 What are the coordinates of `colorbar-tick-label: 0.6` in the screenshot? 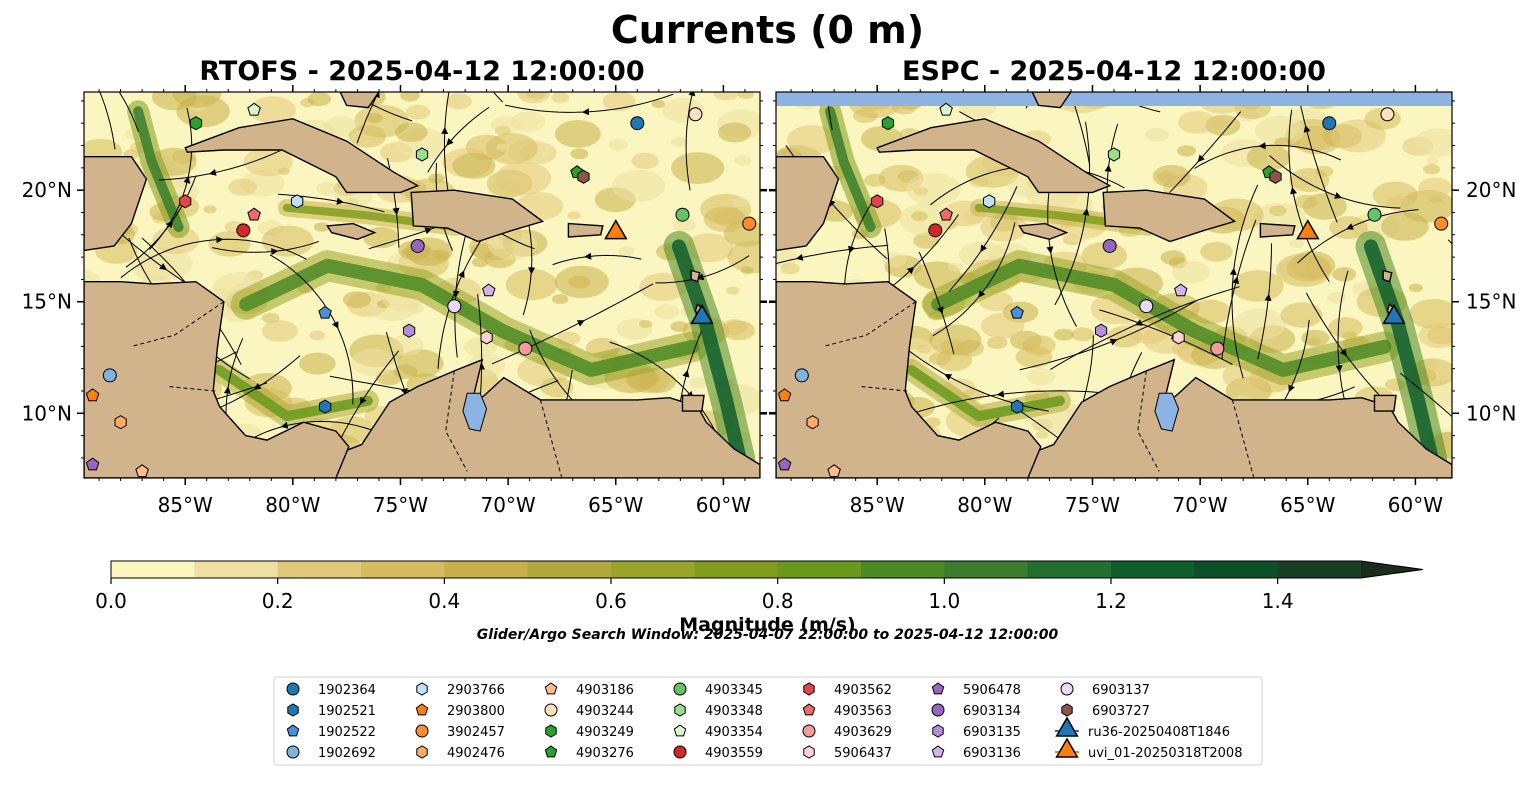 It's located at (611, 601).